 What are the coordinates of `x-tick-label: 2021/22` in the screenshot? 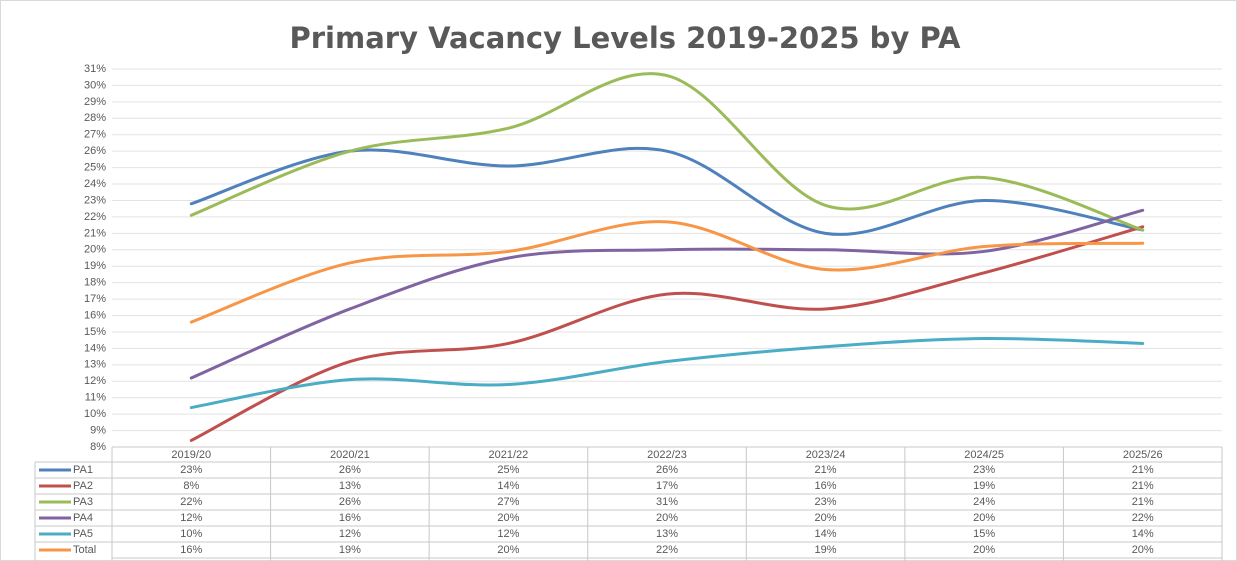 It's located at (509, 455).